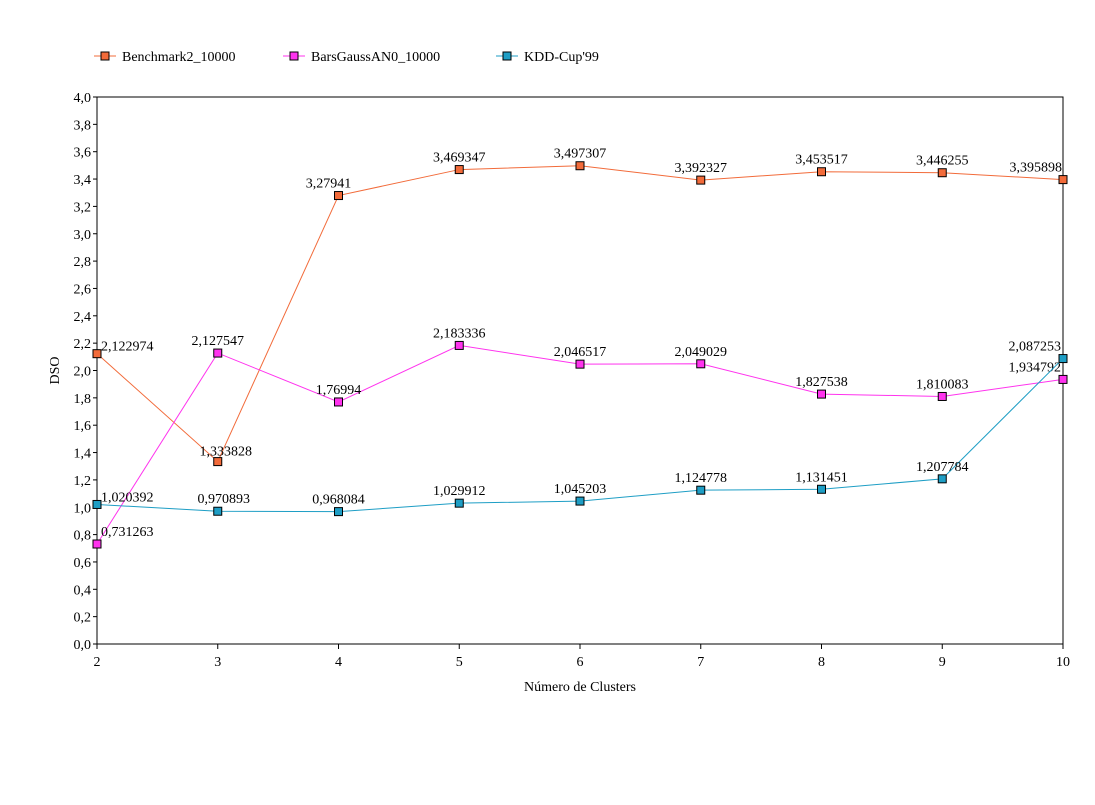  What do you see at coordinates (55, 370) in the screenshot?
I see `y-axis-label: DSO` at bounding box center [55, 370].